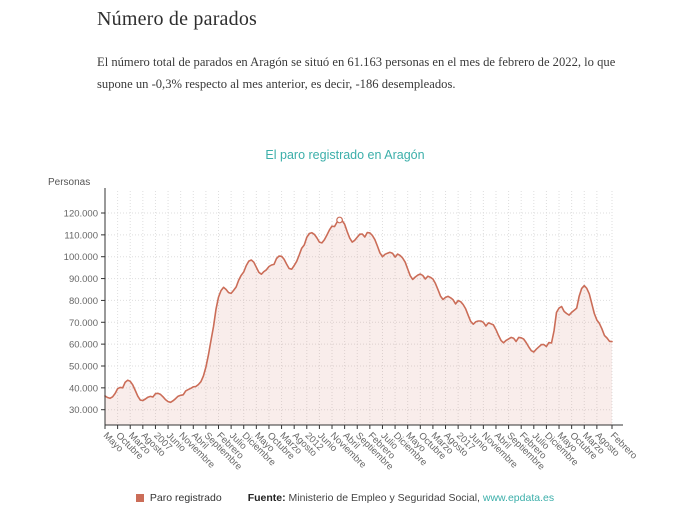 The width and height of the screenshot is (690, 515). I want to click on y-tick-label: 100.000, so click(81, 257).